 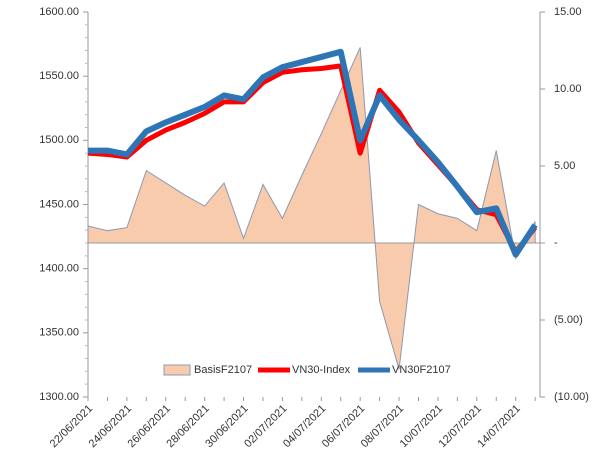 What do you see at coordinates (568, 320) in the screenshot?
I see `y2-tick-label: (5.00)` at bounding box center [568, 320].